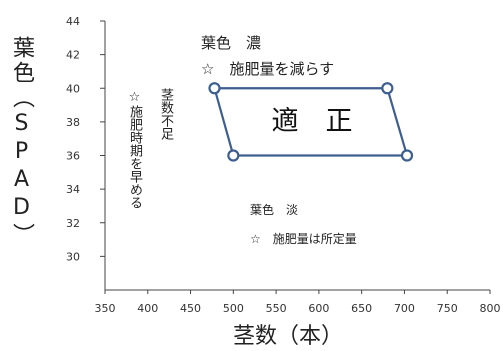  Describe the element at coordinates (73, 189) in the screenshot. I see `y-tick-label: 34` at that location.